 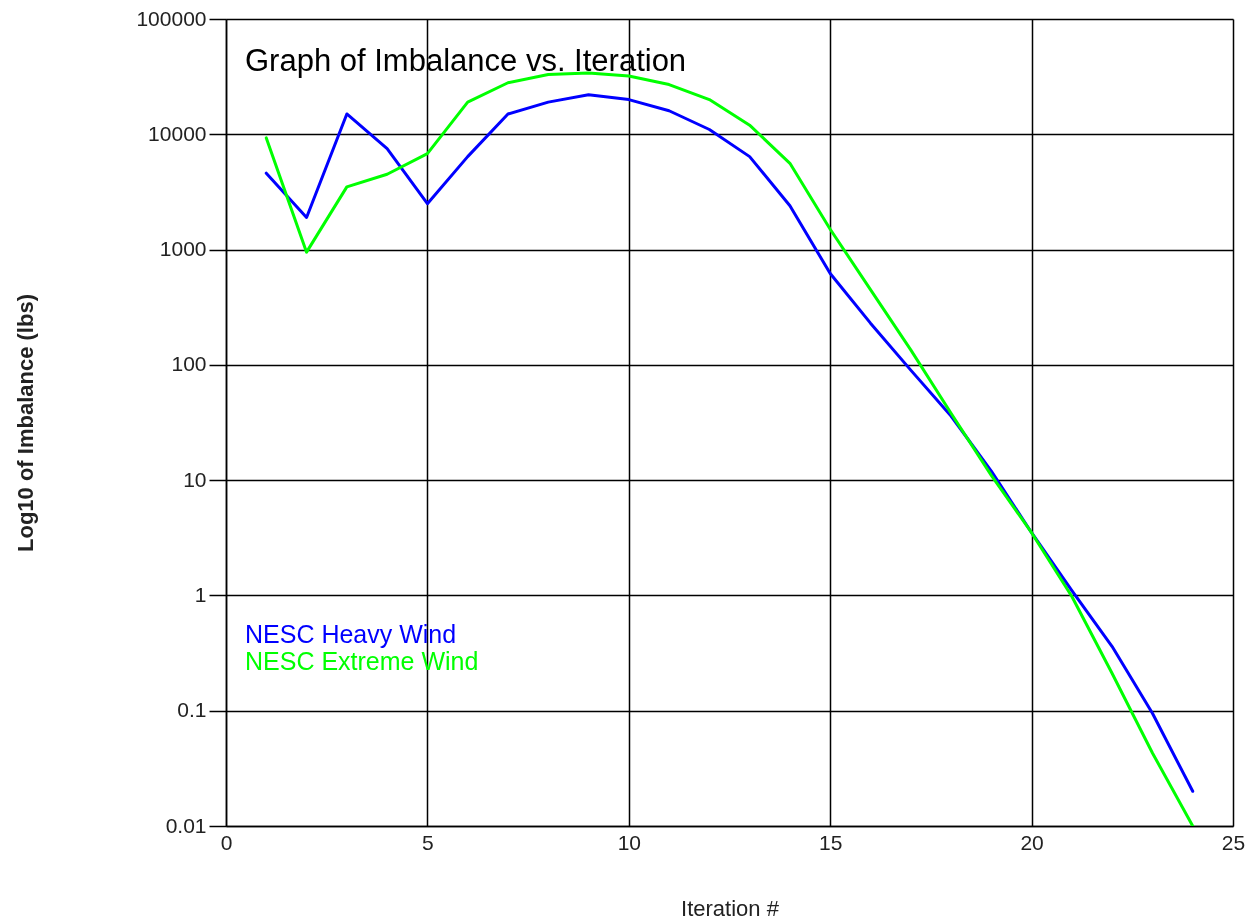 I want to click on y-tick-label: 1, so click(x=200, y=594).